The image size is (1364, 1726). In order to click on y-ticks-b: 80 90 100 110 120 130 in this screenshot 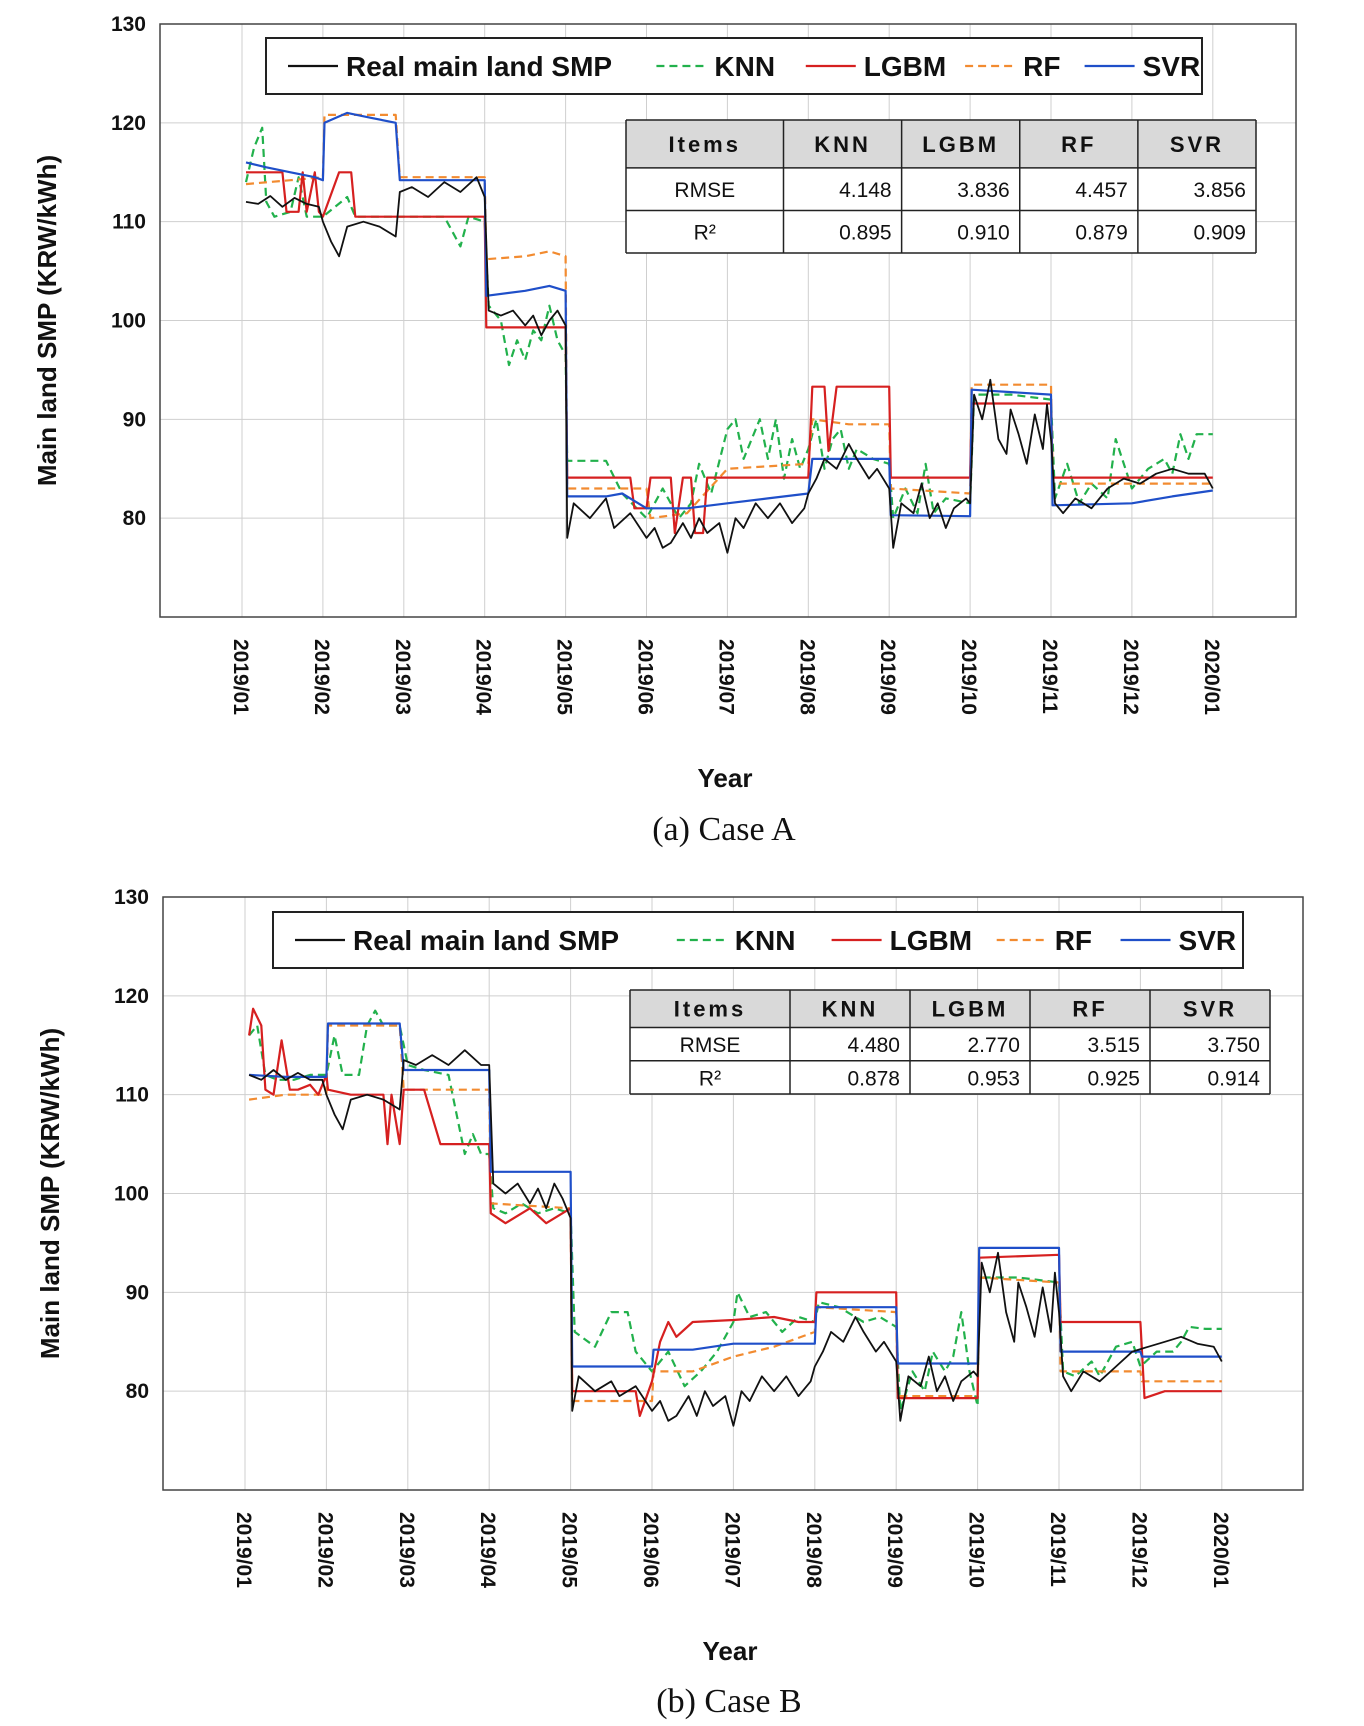, I will do `click(131, 1144)`.